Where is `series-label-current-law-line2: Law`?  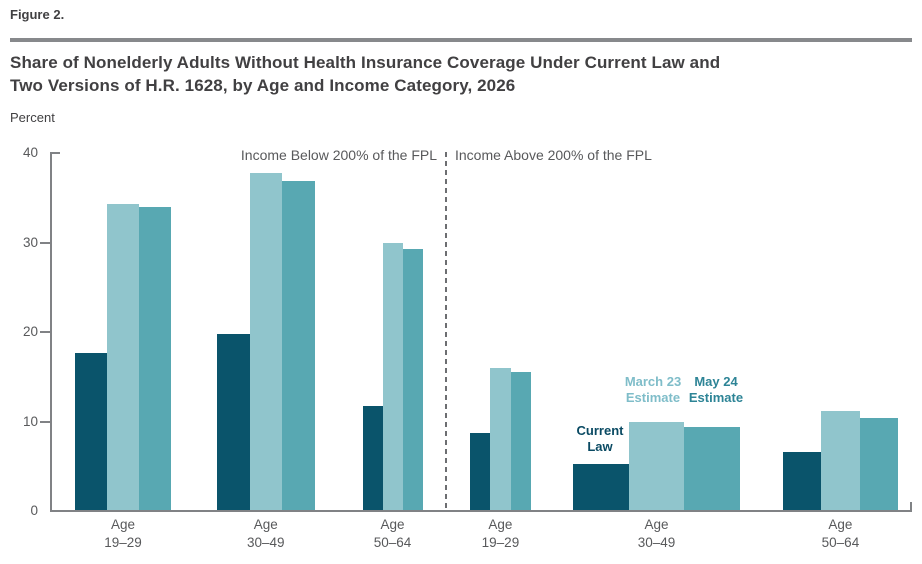 series-label-current-law-line2: Law is located at coordinates (600, 446).